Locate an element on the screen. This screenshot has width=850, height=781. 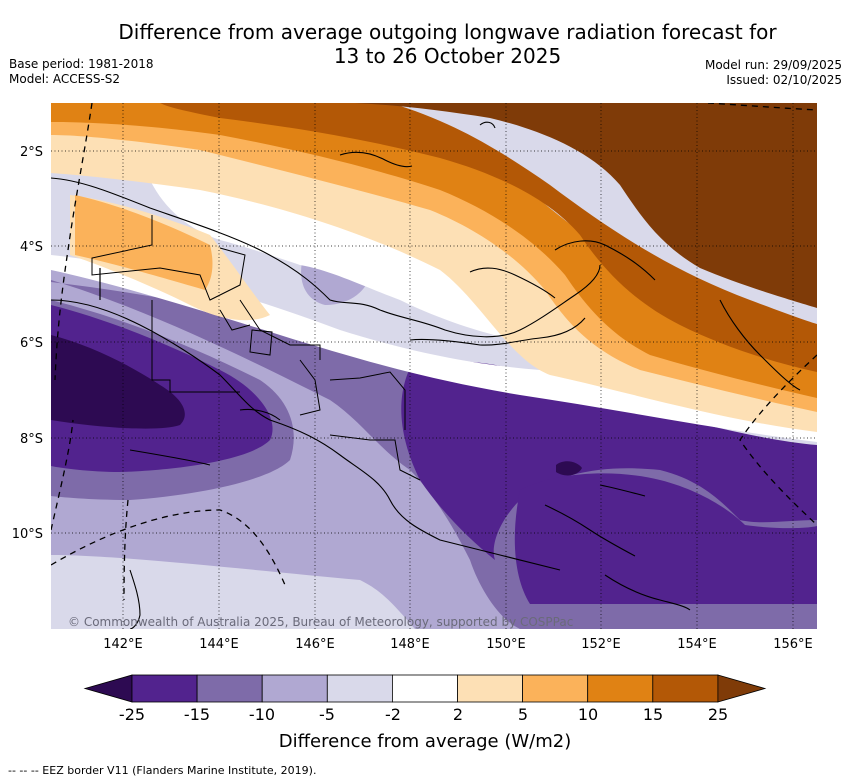
lat-label: 10°S is located at coordinates (27, 534).